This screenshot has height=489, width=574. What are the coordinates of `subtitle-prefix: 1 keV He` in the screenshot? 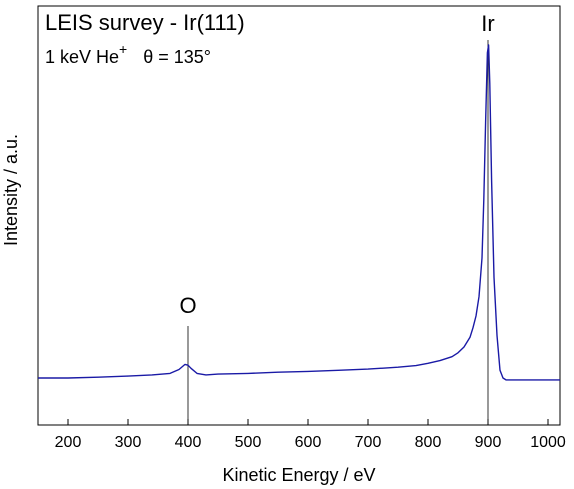 It's located at (82, 57).